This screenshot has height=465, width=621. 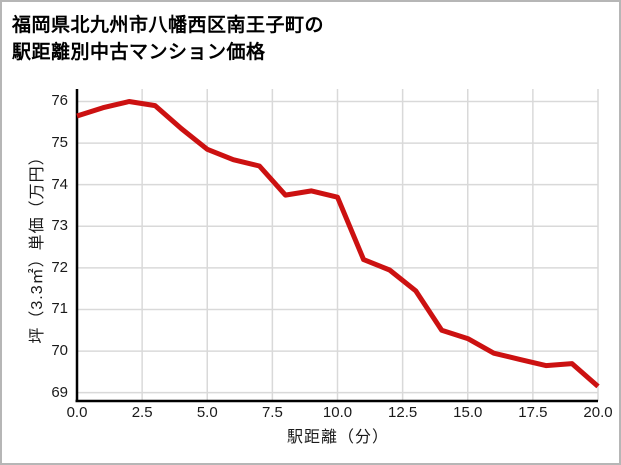 What do you see at coordinates (403, 412) in the screenshot?
I see `x-tick-label: 12.5` at bounding box center [403, 412].